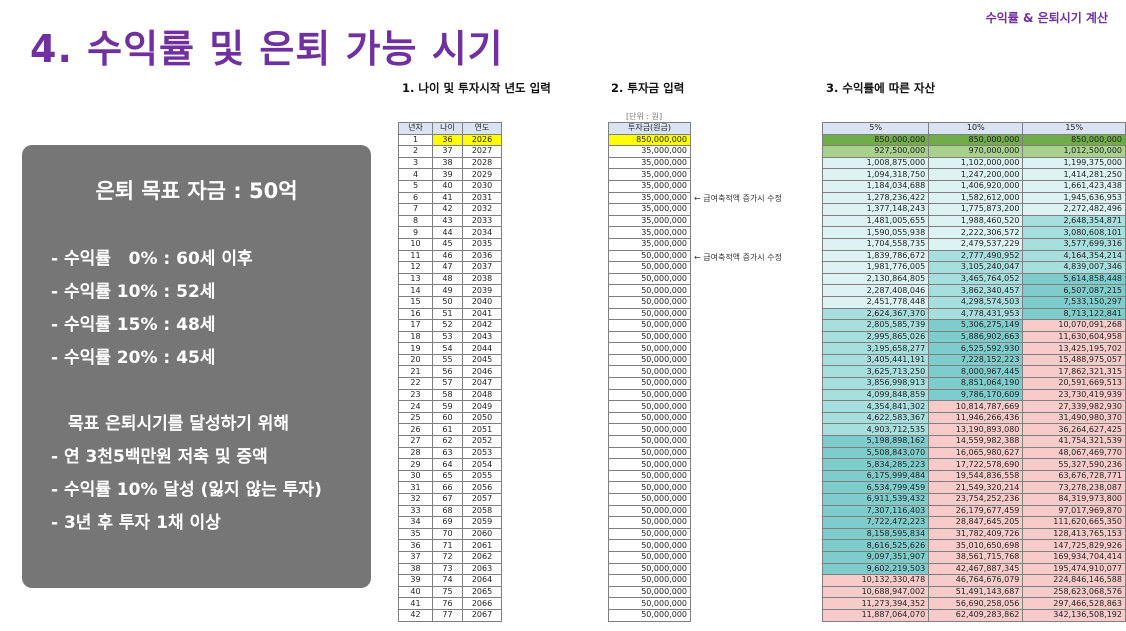 The width and height of the screenshot is (1126, 631). I want to click on year-cell: 2054, so click(482, 464).